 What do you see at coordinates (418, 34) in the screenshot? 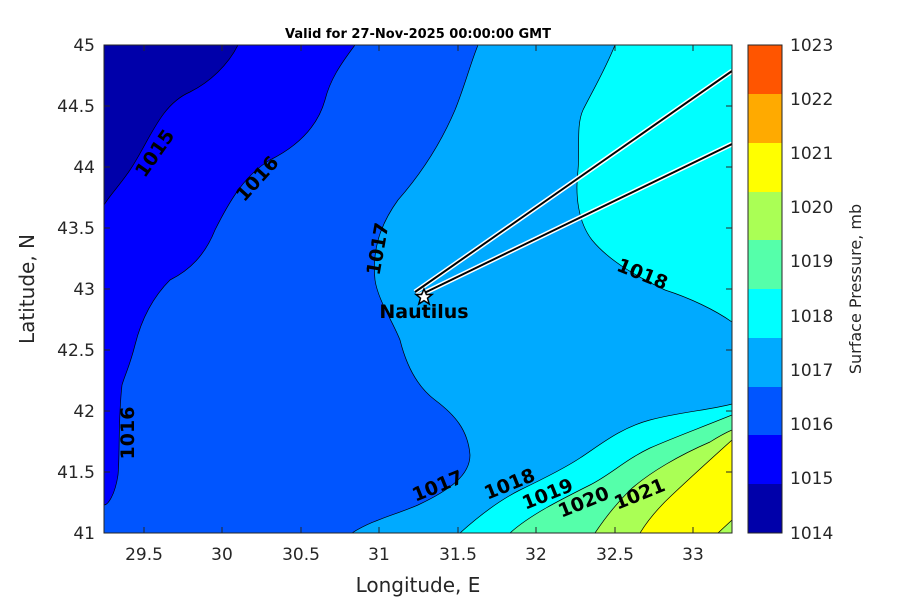
I see `plot-title: Valid for 27-Nov-2025 00:00:00 GMT` at bounding box center [418, 34].